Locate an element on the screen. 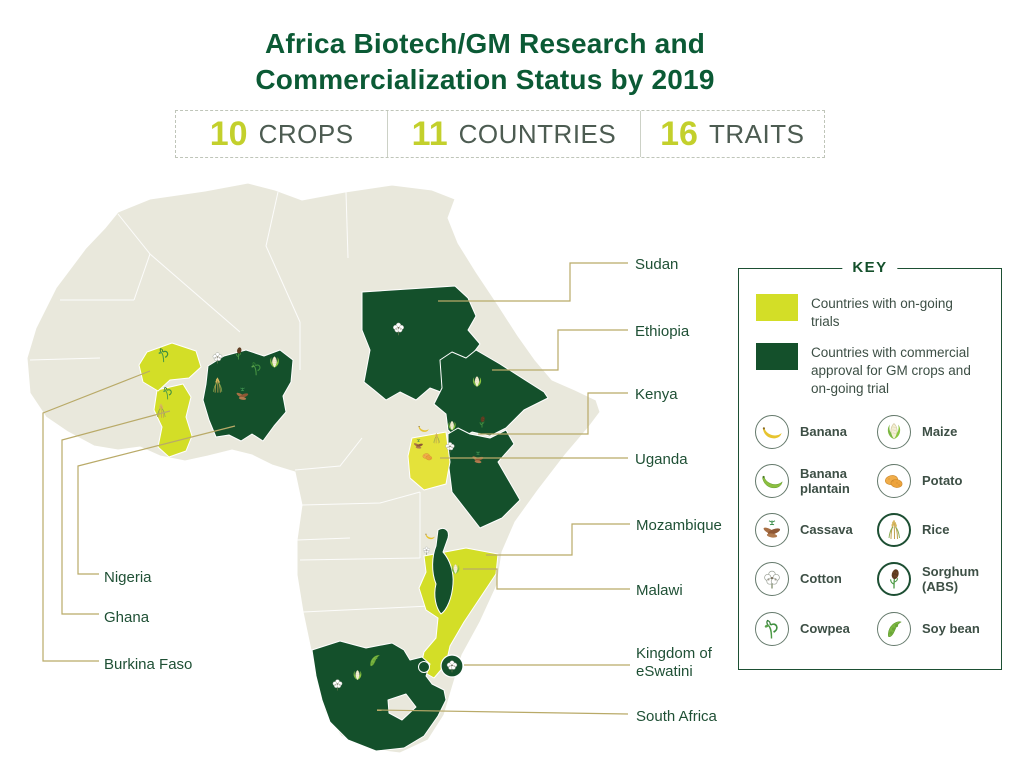 The width and height of the screenshot is (1024, 768). leader-line-nigeria is located at coordinates (156, 500).